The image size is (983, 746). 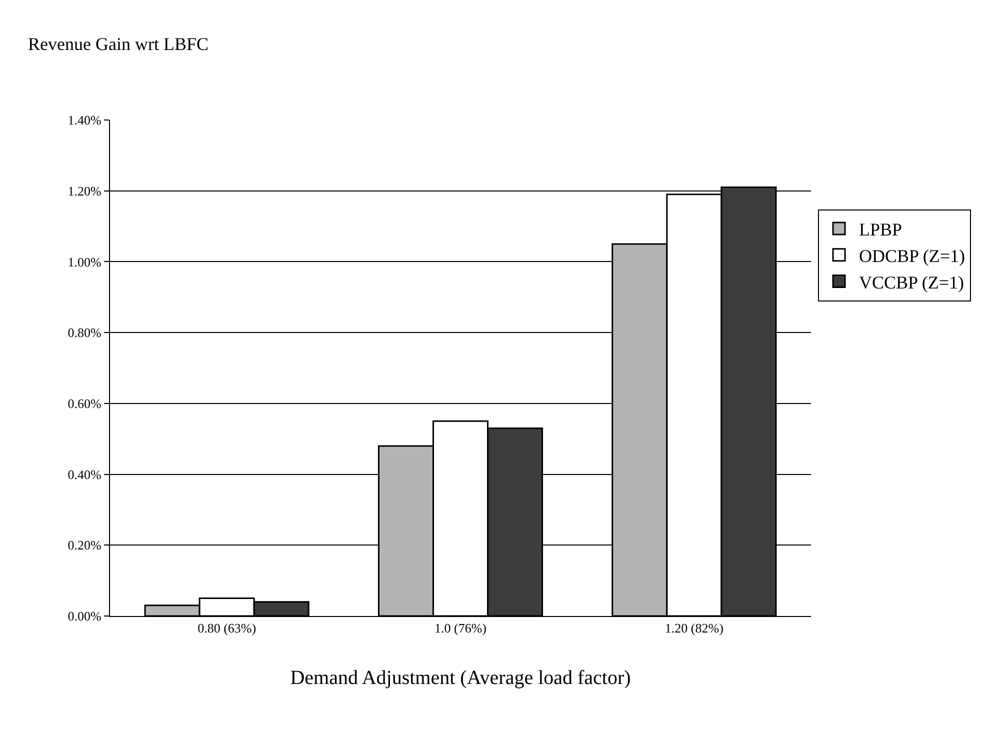 What do you see at coordinates (85, 474) in the screenshot?
I see `y-tick-label: 0.40%` at bounding box center [85, 474].